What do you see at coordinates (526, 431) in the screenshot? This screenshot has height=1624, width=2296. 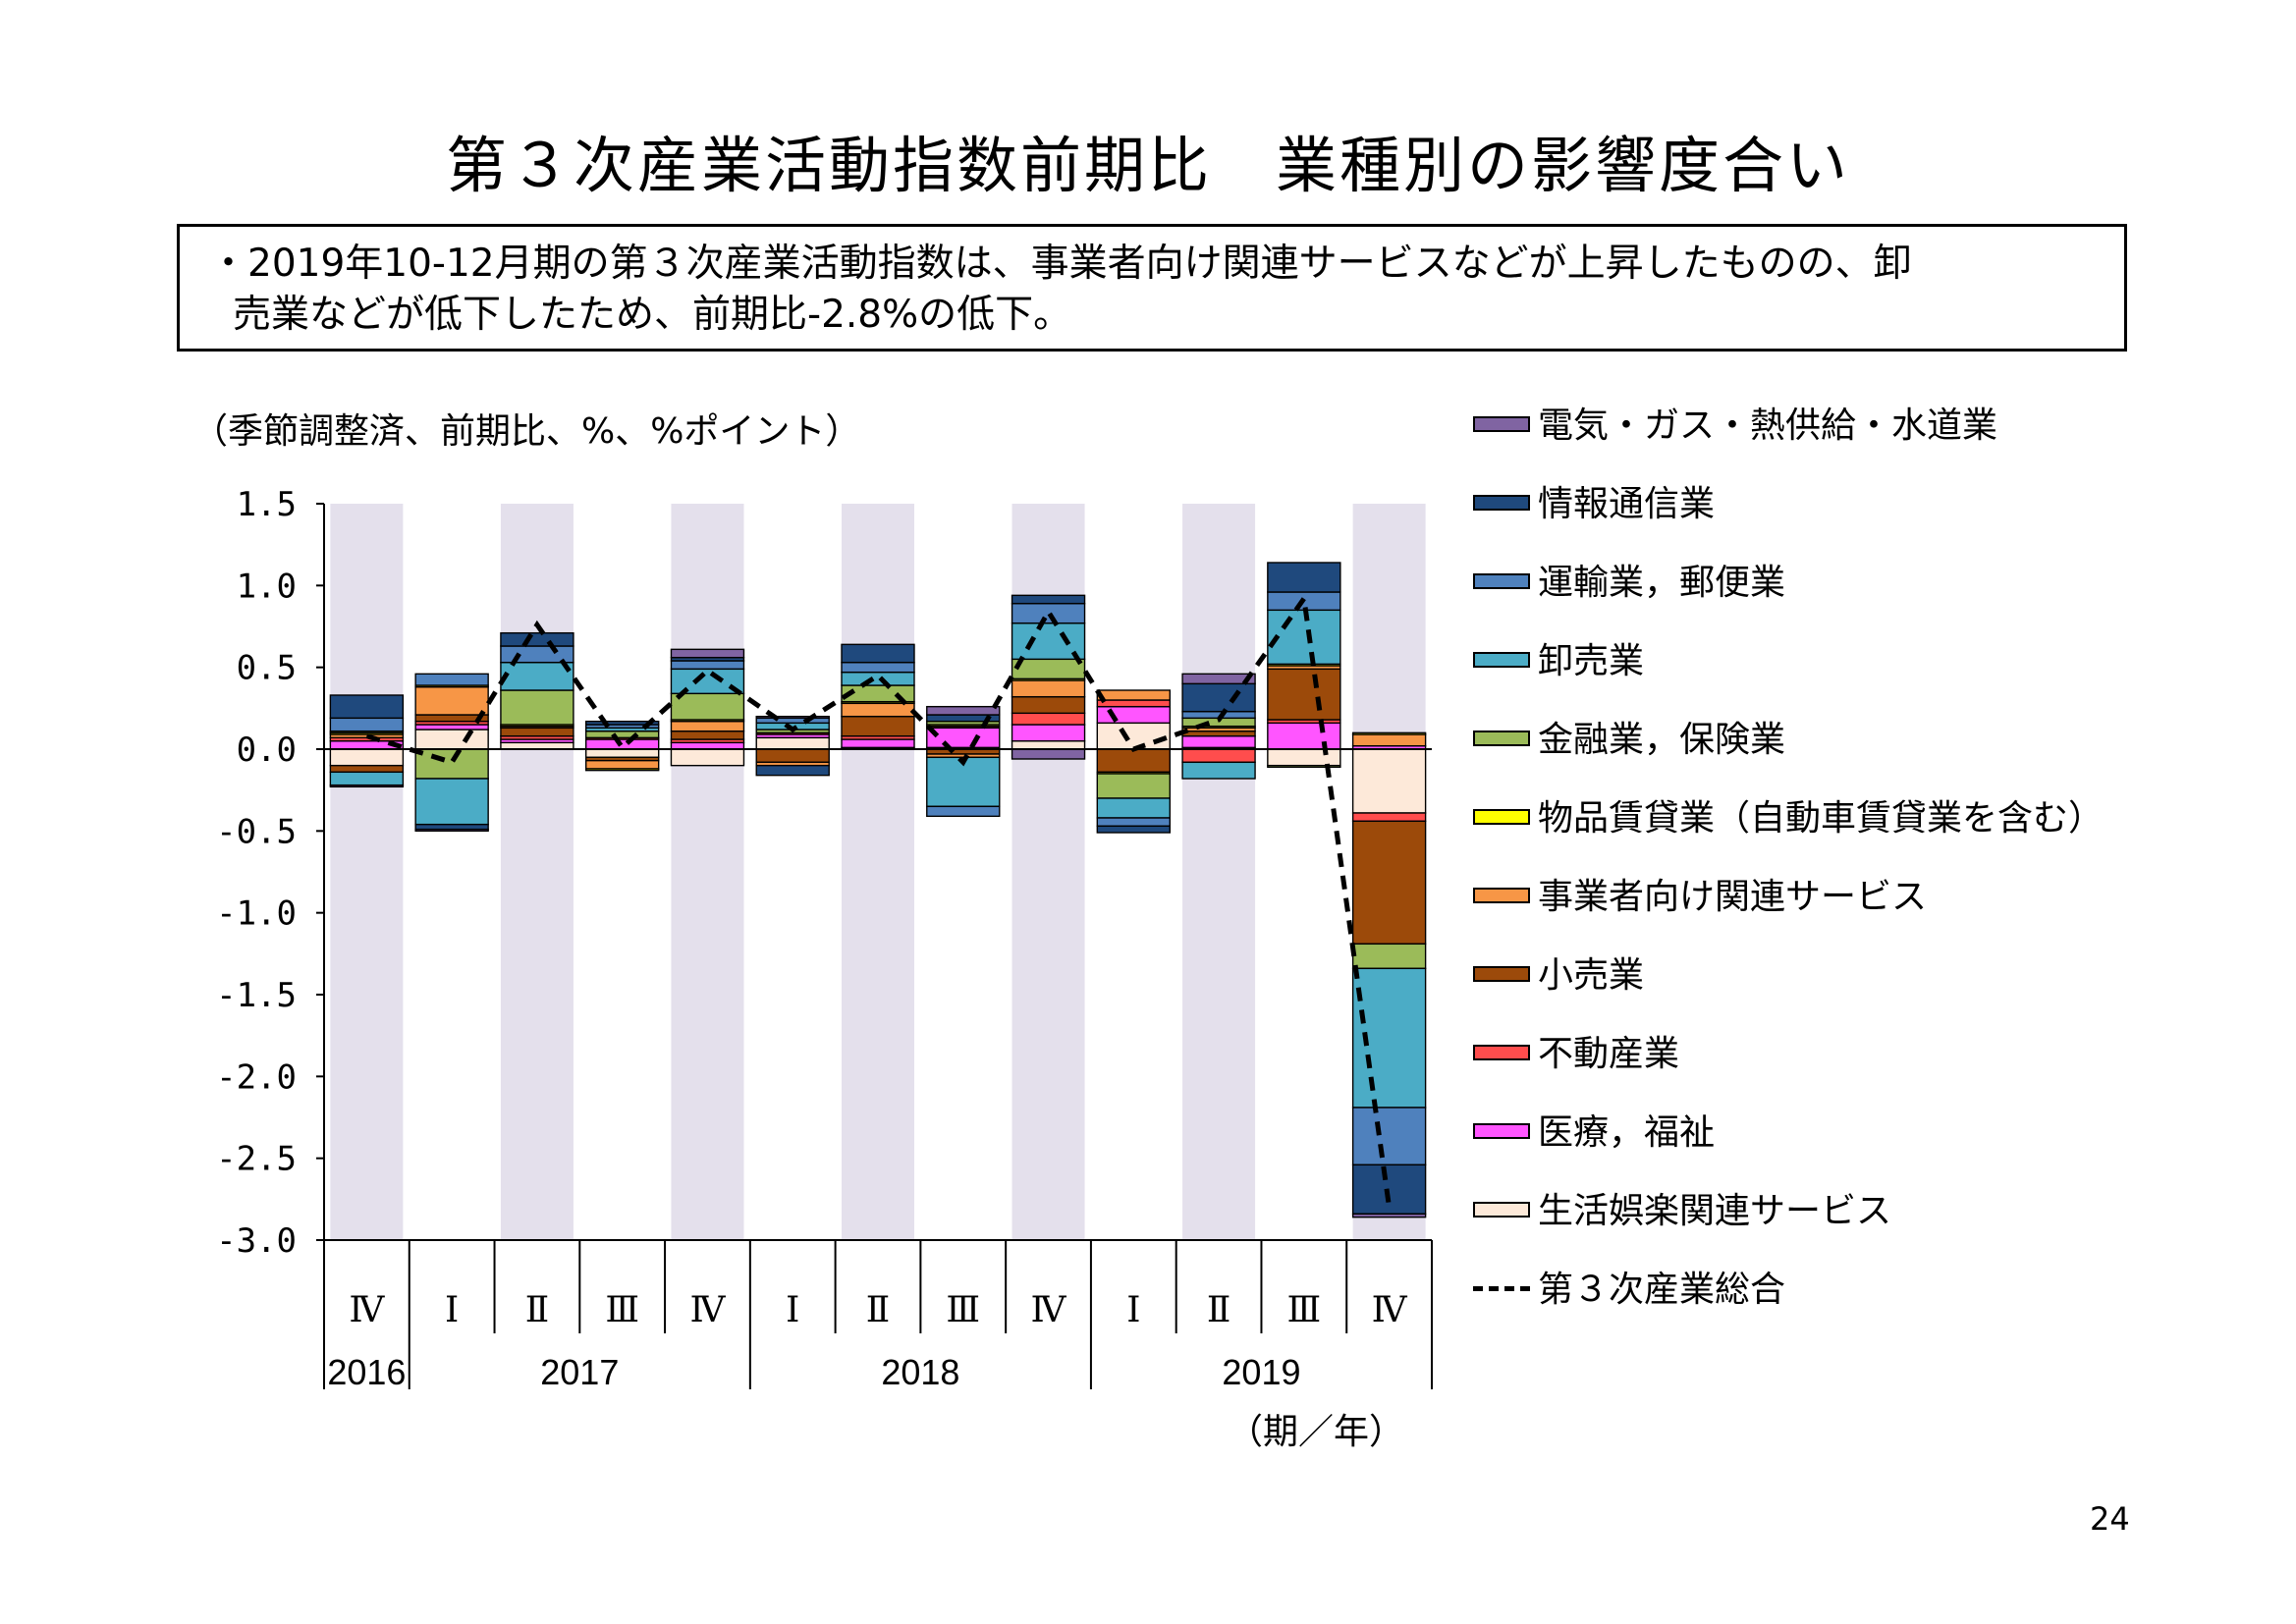 I see `unit-label: （季節調整済、前期比、%、%ポイント）` at bounding box center [526, 431].